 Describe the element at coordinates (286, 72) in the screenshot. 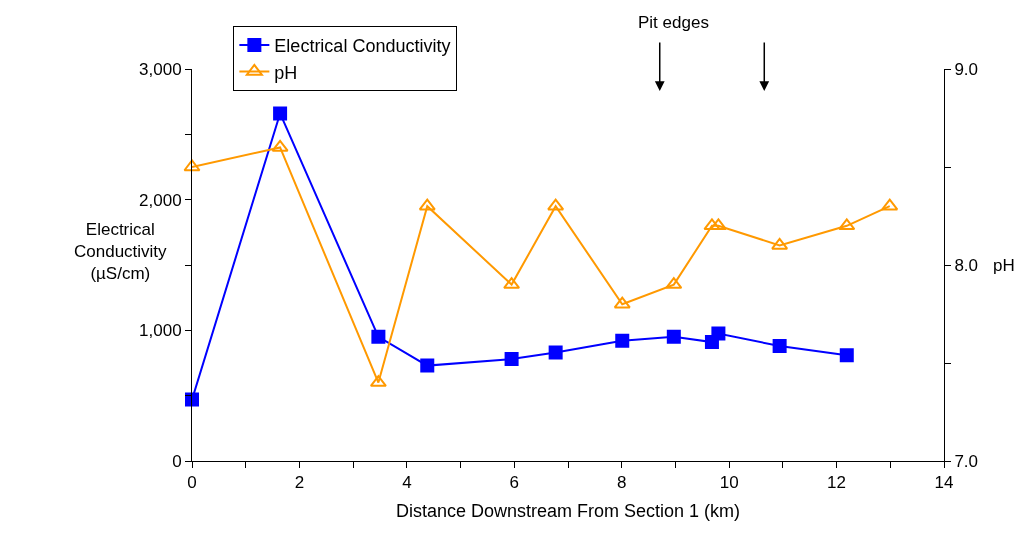

I see `legend-label: pH` at that location.